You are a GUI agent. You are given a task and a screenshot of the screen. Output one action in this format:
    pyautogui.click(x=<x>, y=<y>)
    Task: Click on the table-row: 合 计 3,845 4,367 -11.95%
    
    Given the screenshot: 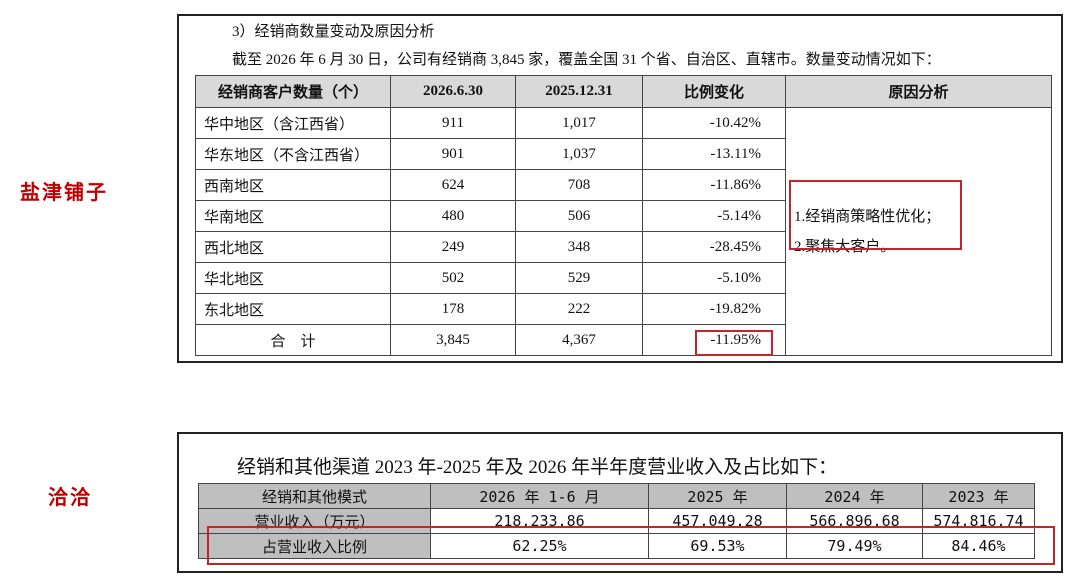 What is the action you would take?
    pyautogui.click(x=623, y=340)
    